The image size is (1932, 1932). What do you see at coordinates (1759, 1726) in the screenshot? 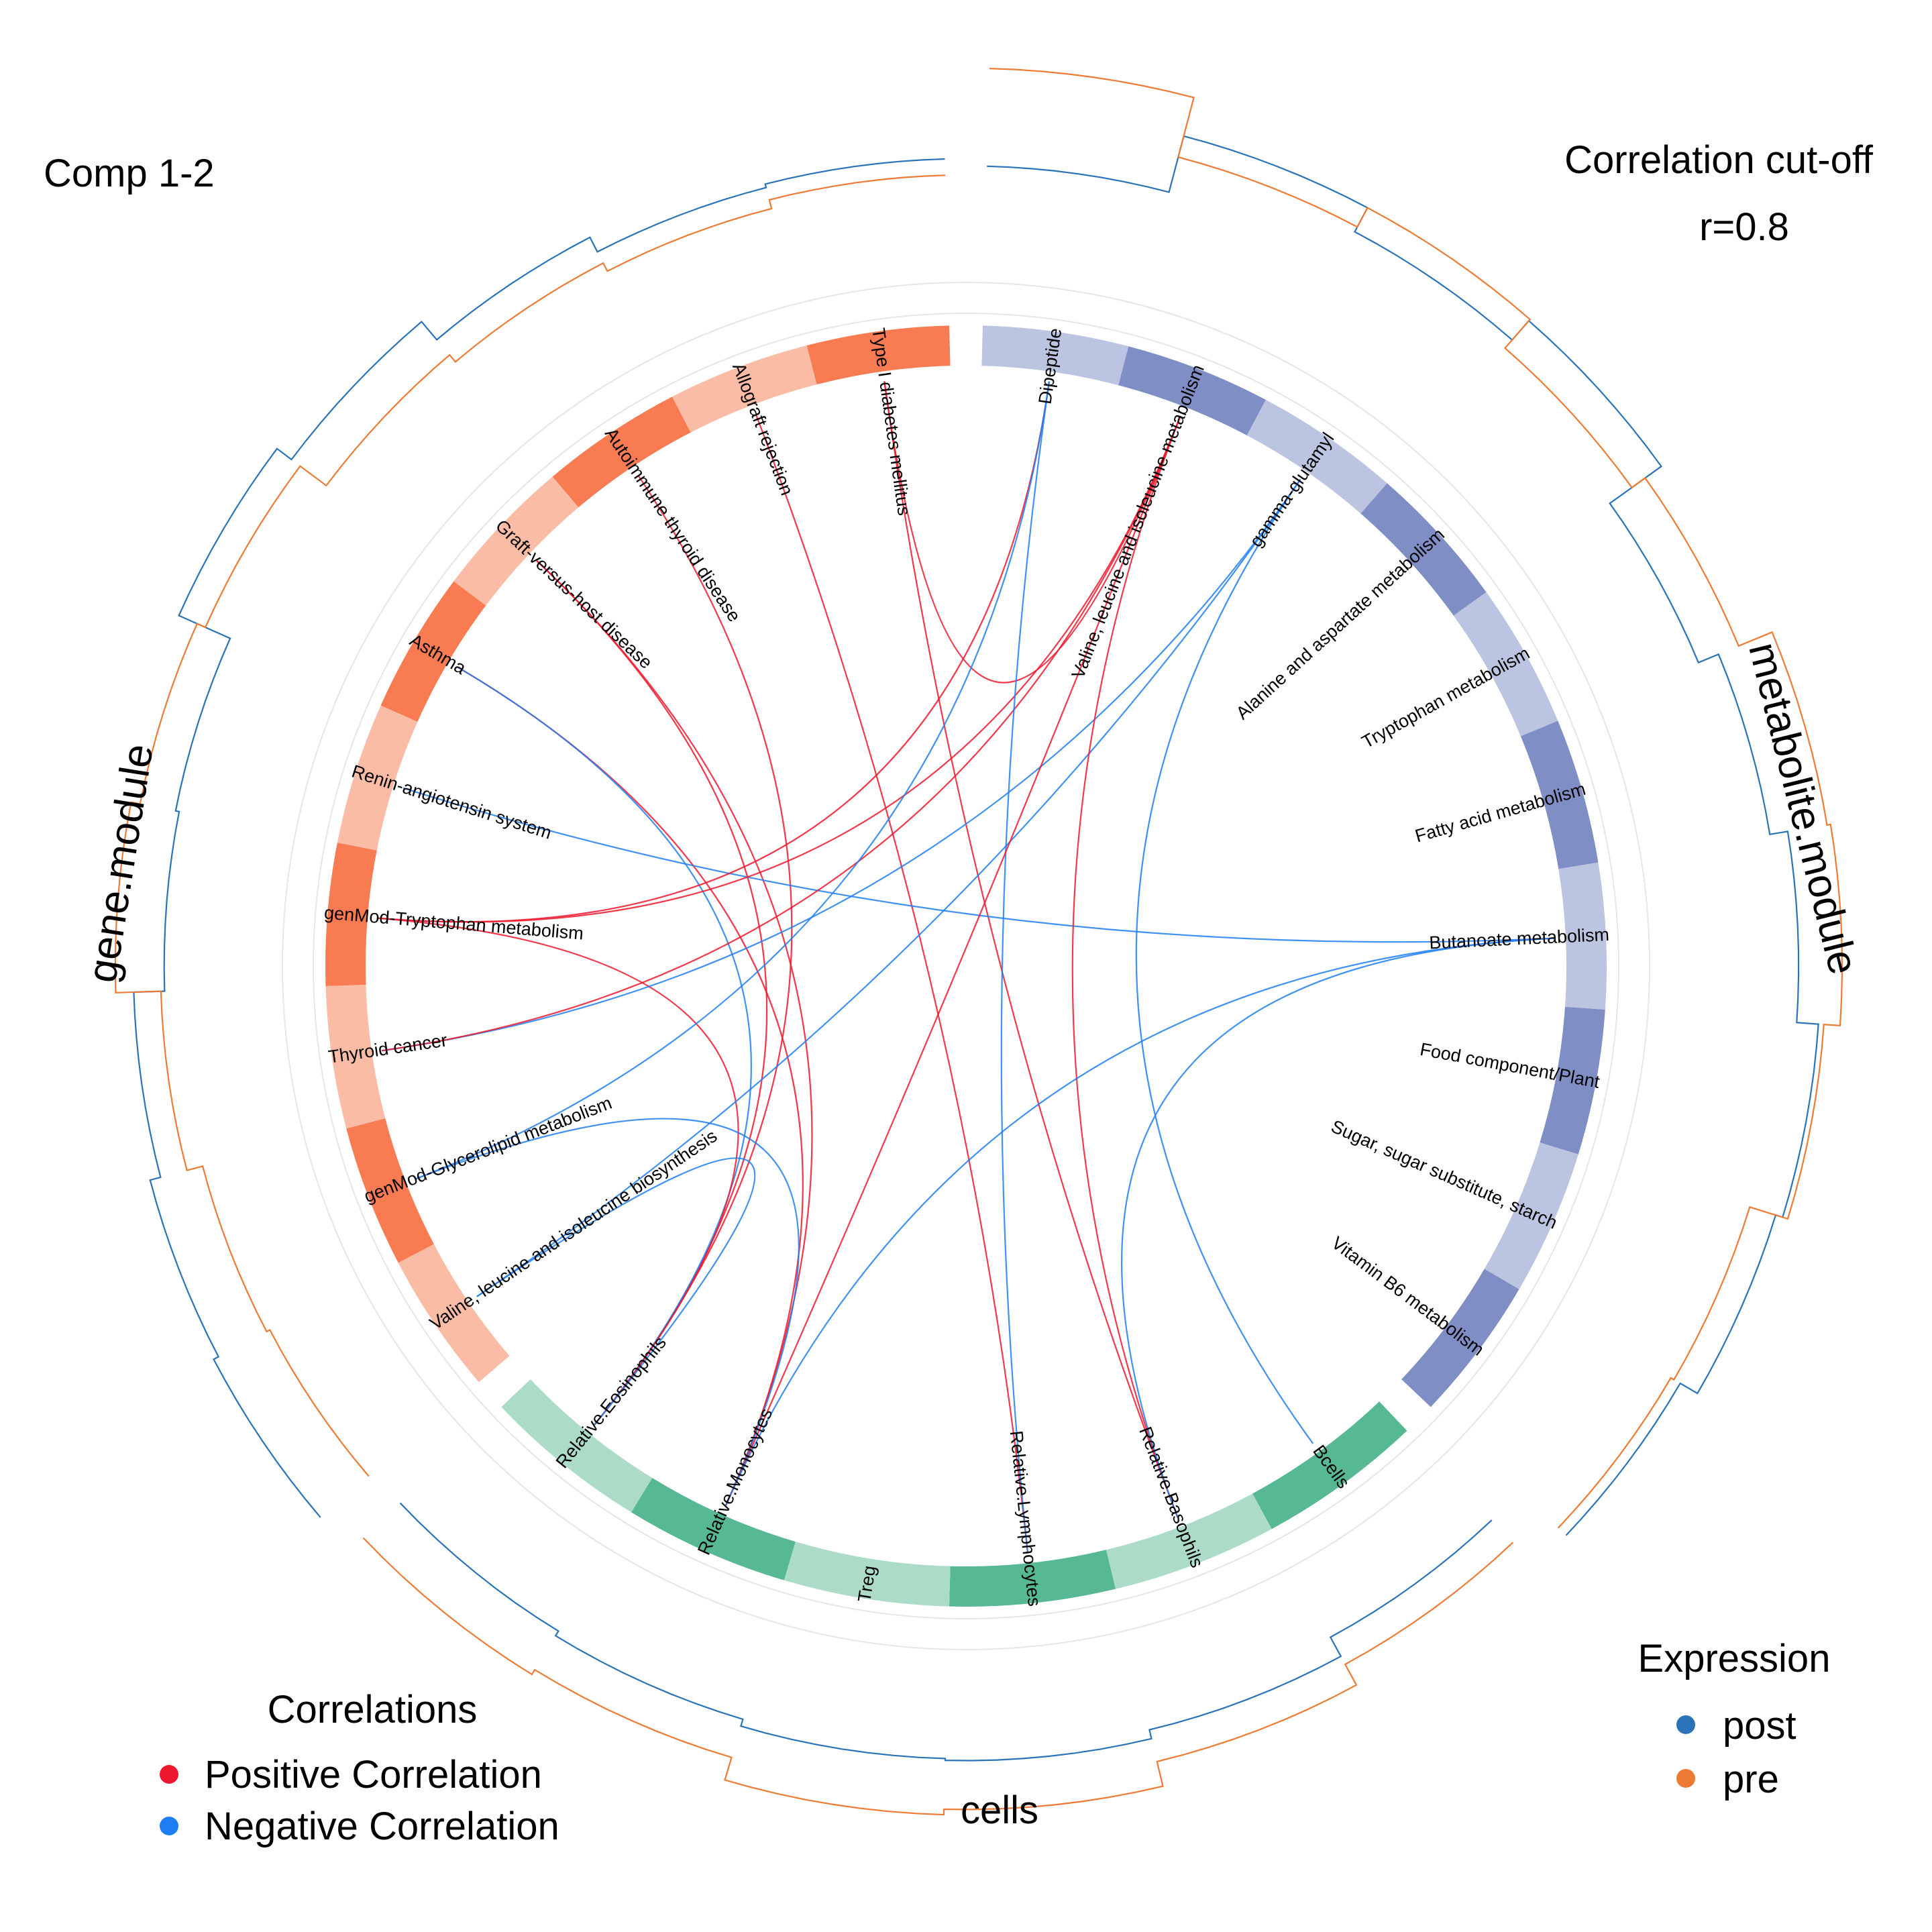
I see `post-expression-label: post` at bounding box center [1759, 1726].